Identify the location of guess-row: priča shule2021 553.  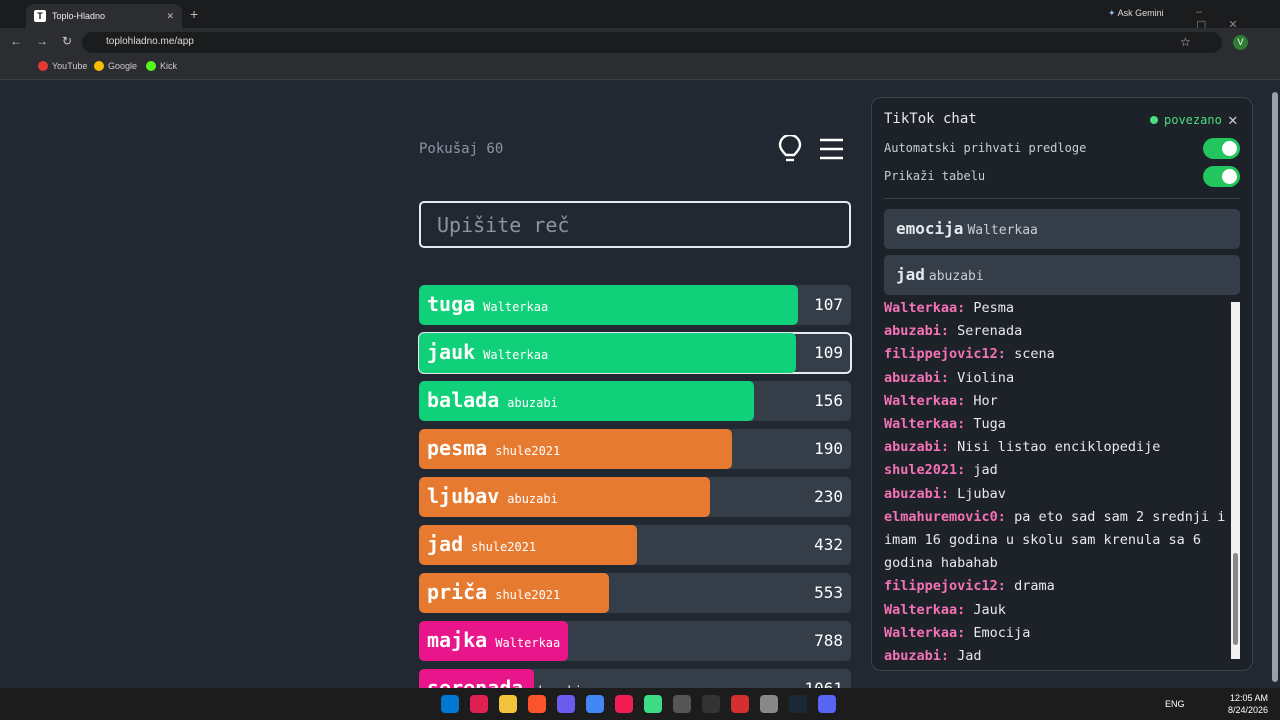
(635, 593).